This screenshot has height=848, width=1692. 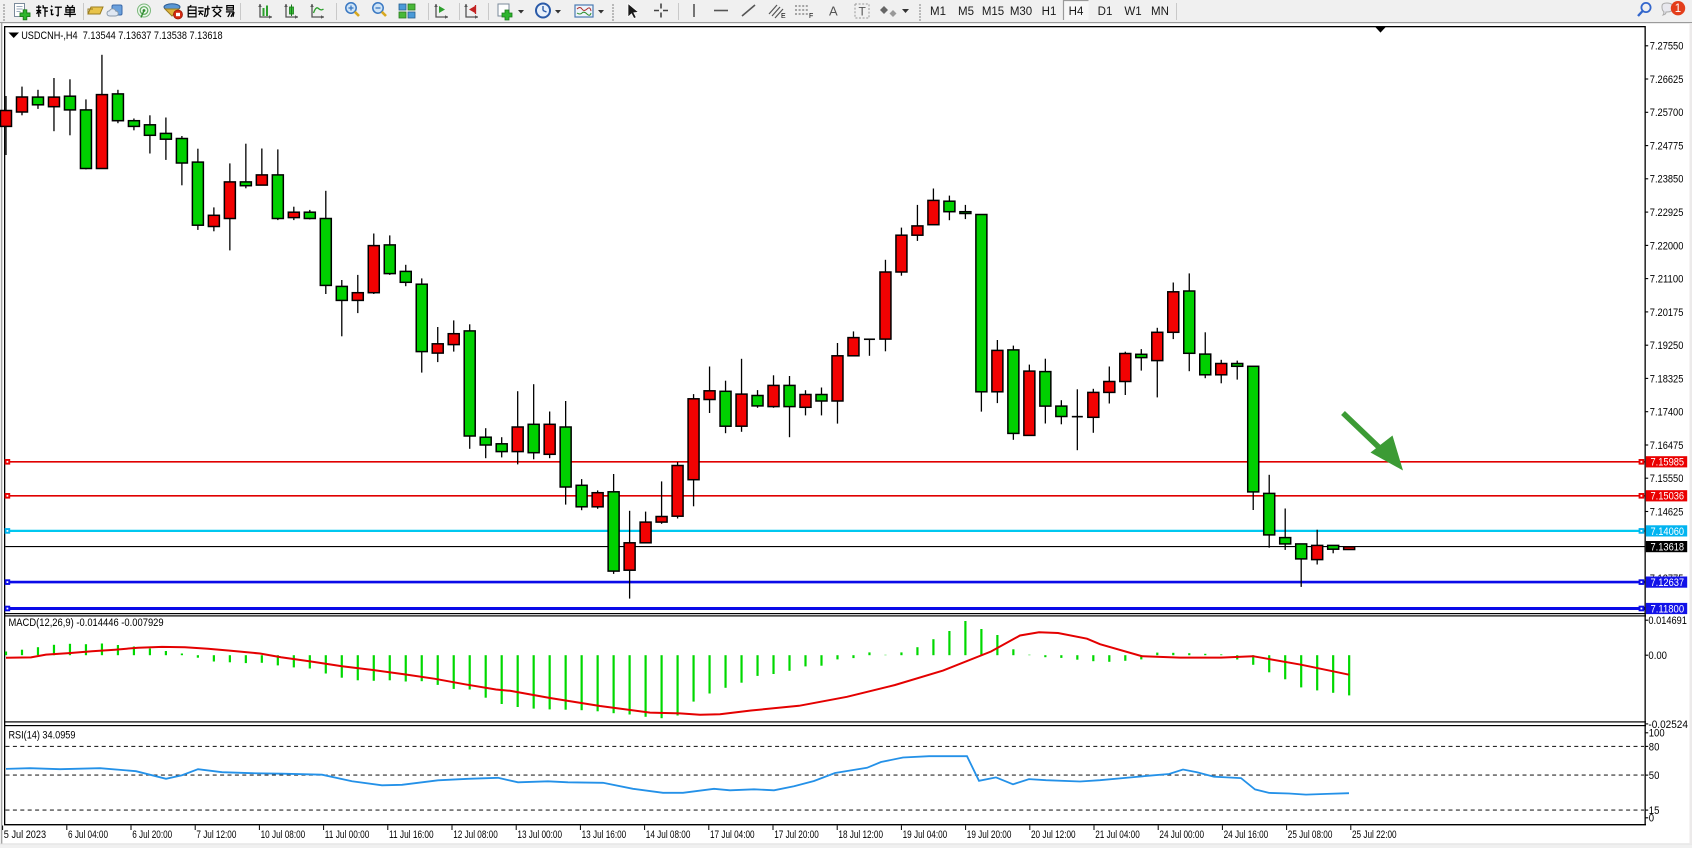 What do you see at coordinates (1076, 12) in the screenshot?
I see `svg-text: H4` at bounding box center [1076, 12].